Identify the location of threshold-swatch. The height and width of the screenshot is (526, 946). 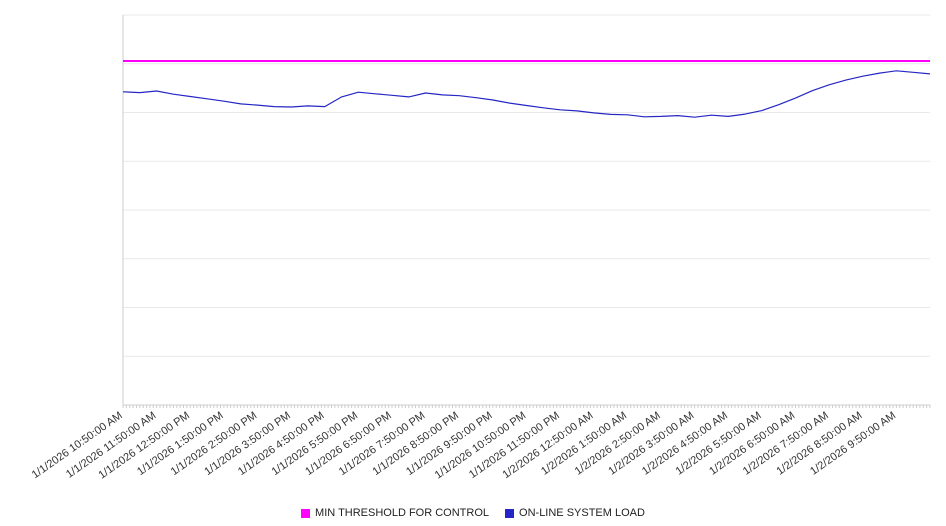
(306, 513).